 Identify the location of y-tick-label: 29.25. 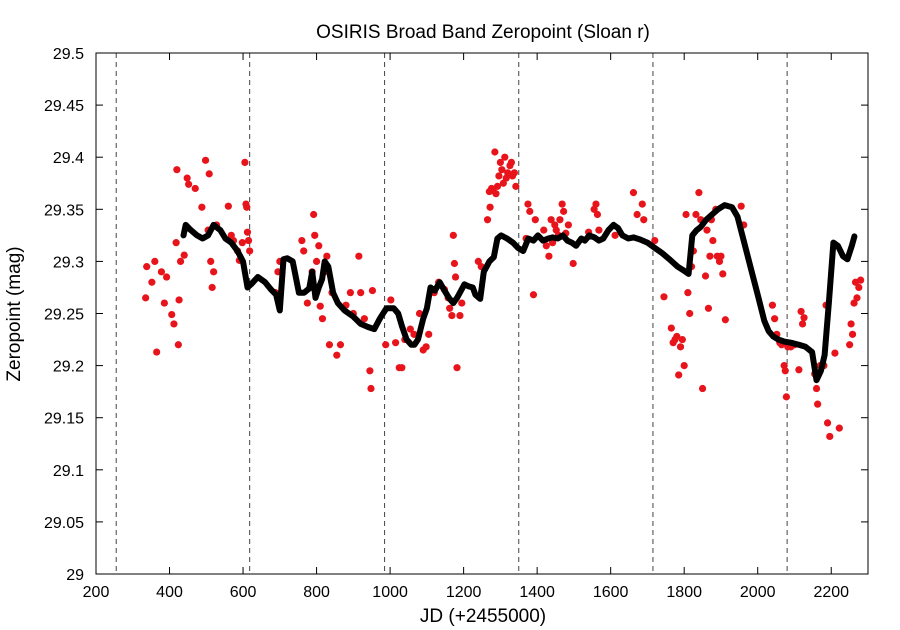
(64, 315).